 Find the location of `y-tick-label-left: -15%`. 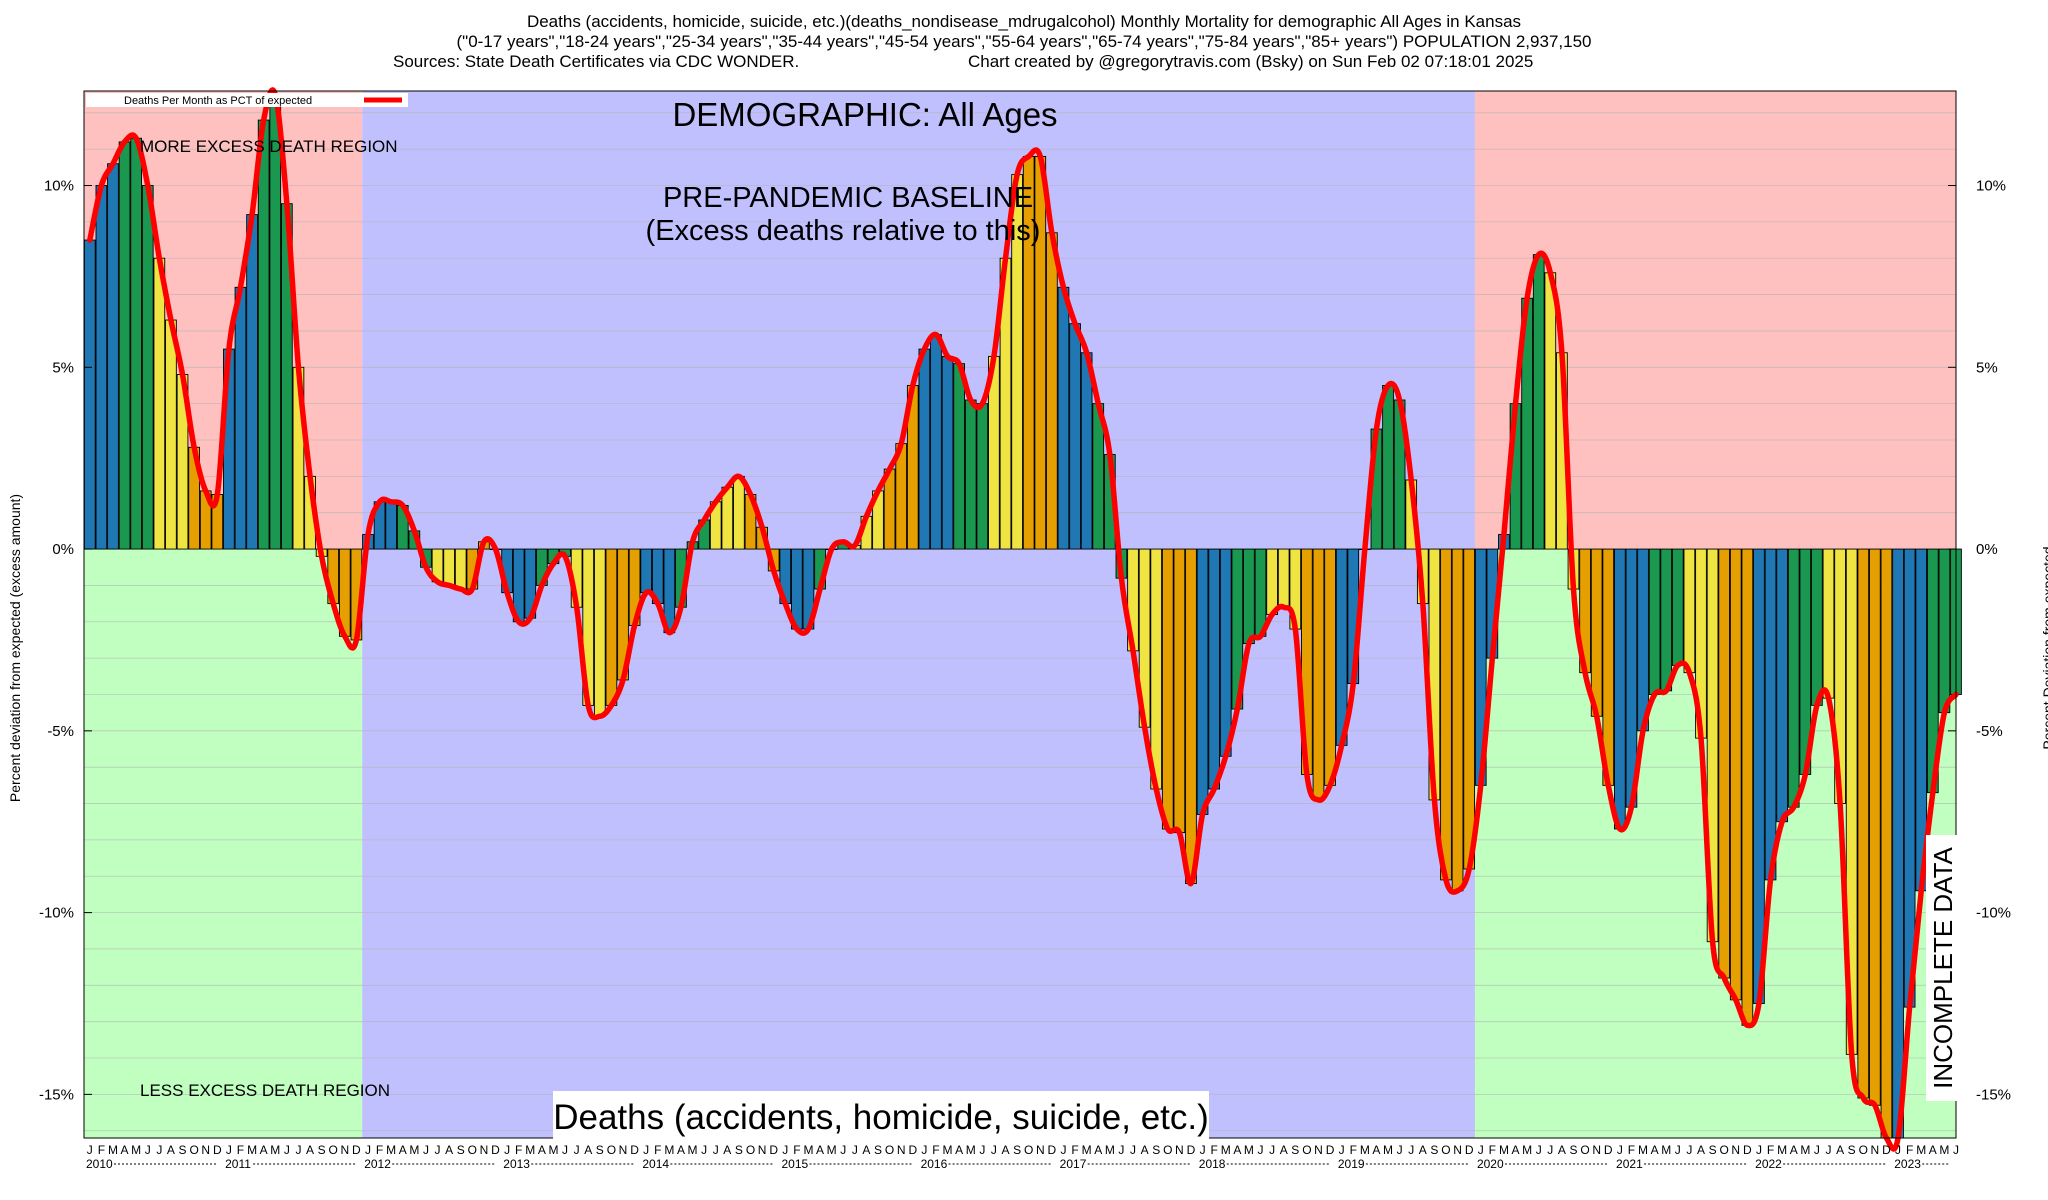

y-tick-label-left: -15% is located at coordinates (56, 1094).